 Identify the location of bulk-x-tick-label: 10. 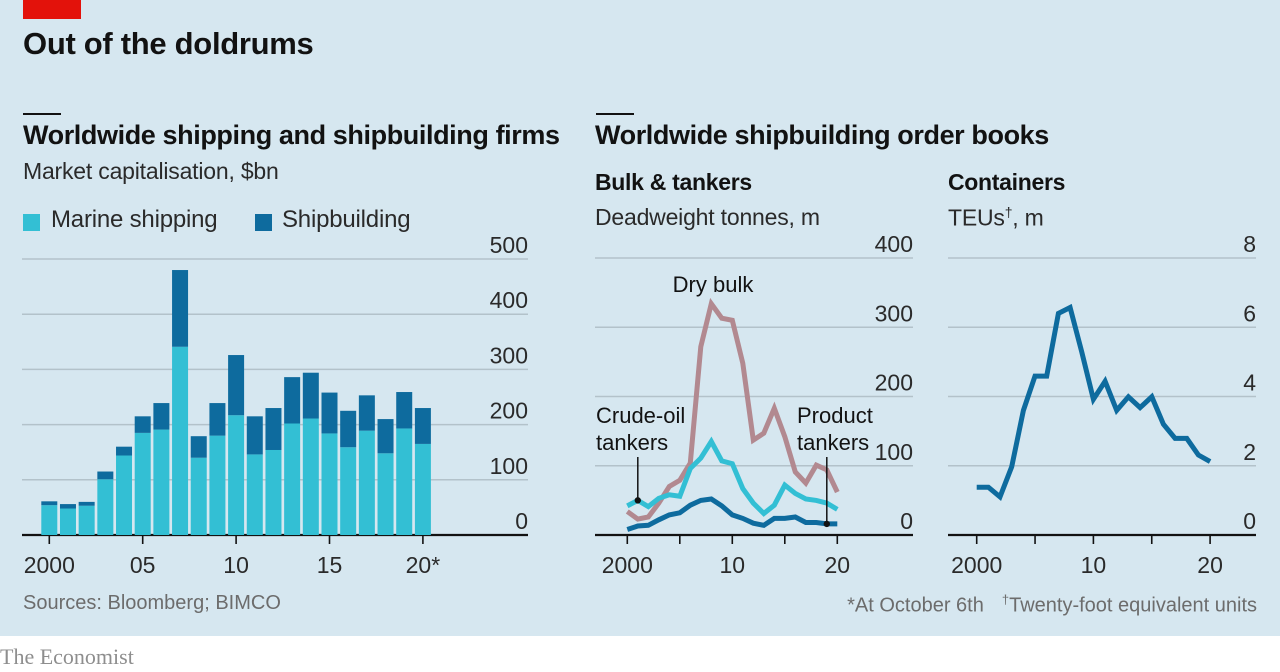
(733, 565).